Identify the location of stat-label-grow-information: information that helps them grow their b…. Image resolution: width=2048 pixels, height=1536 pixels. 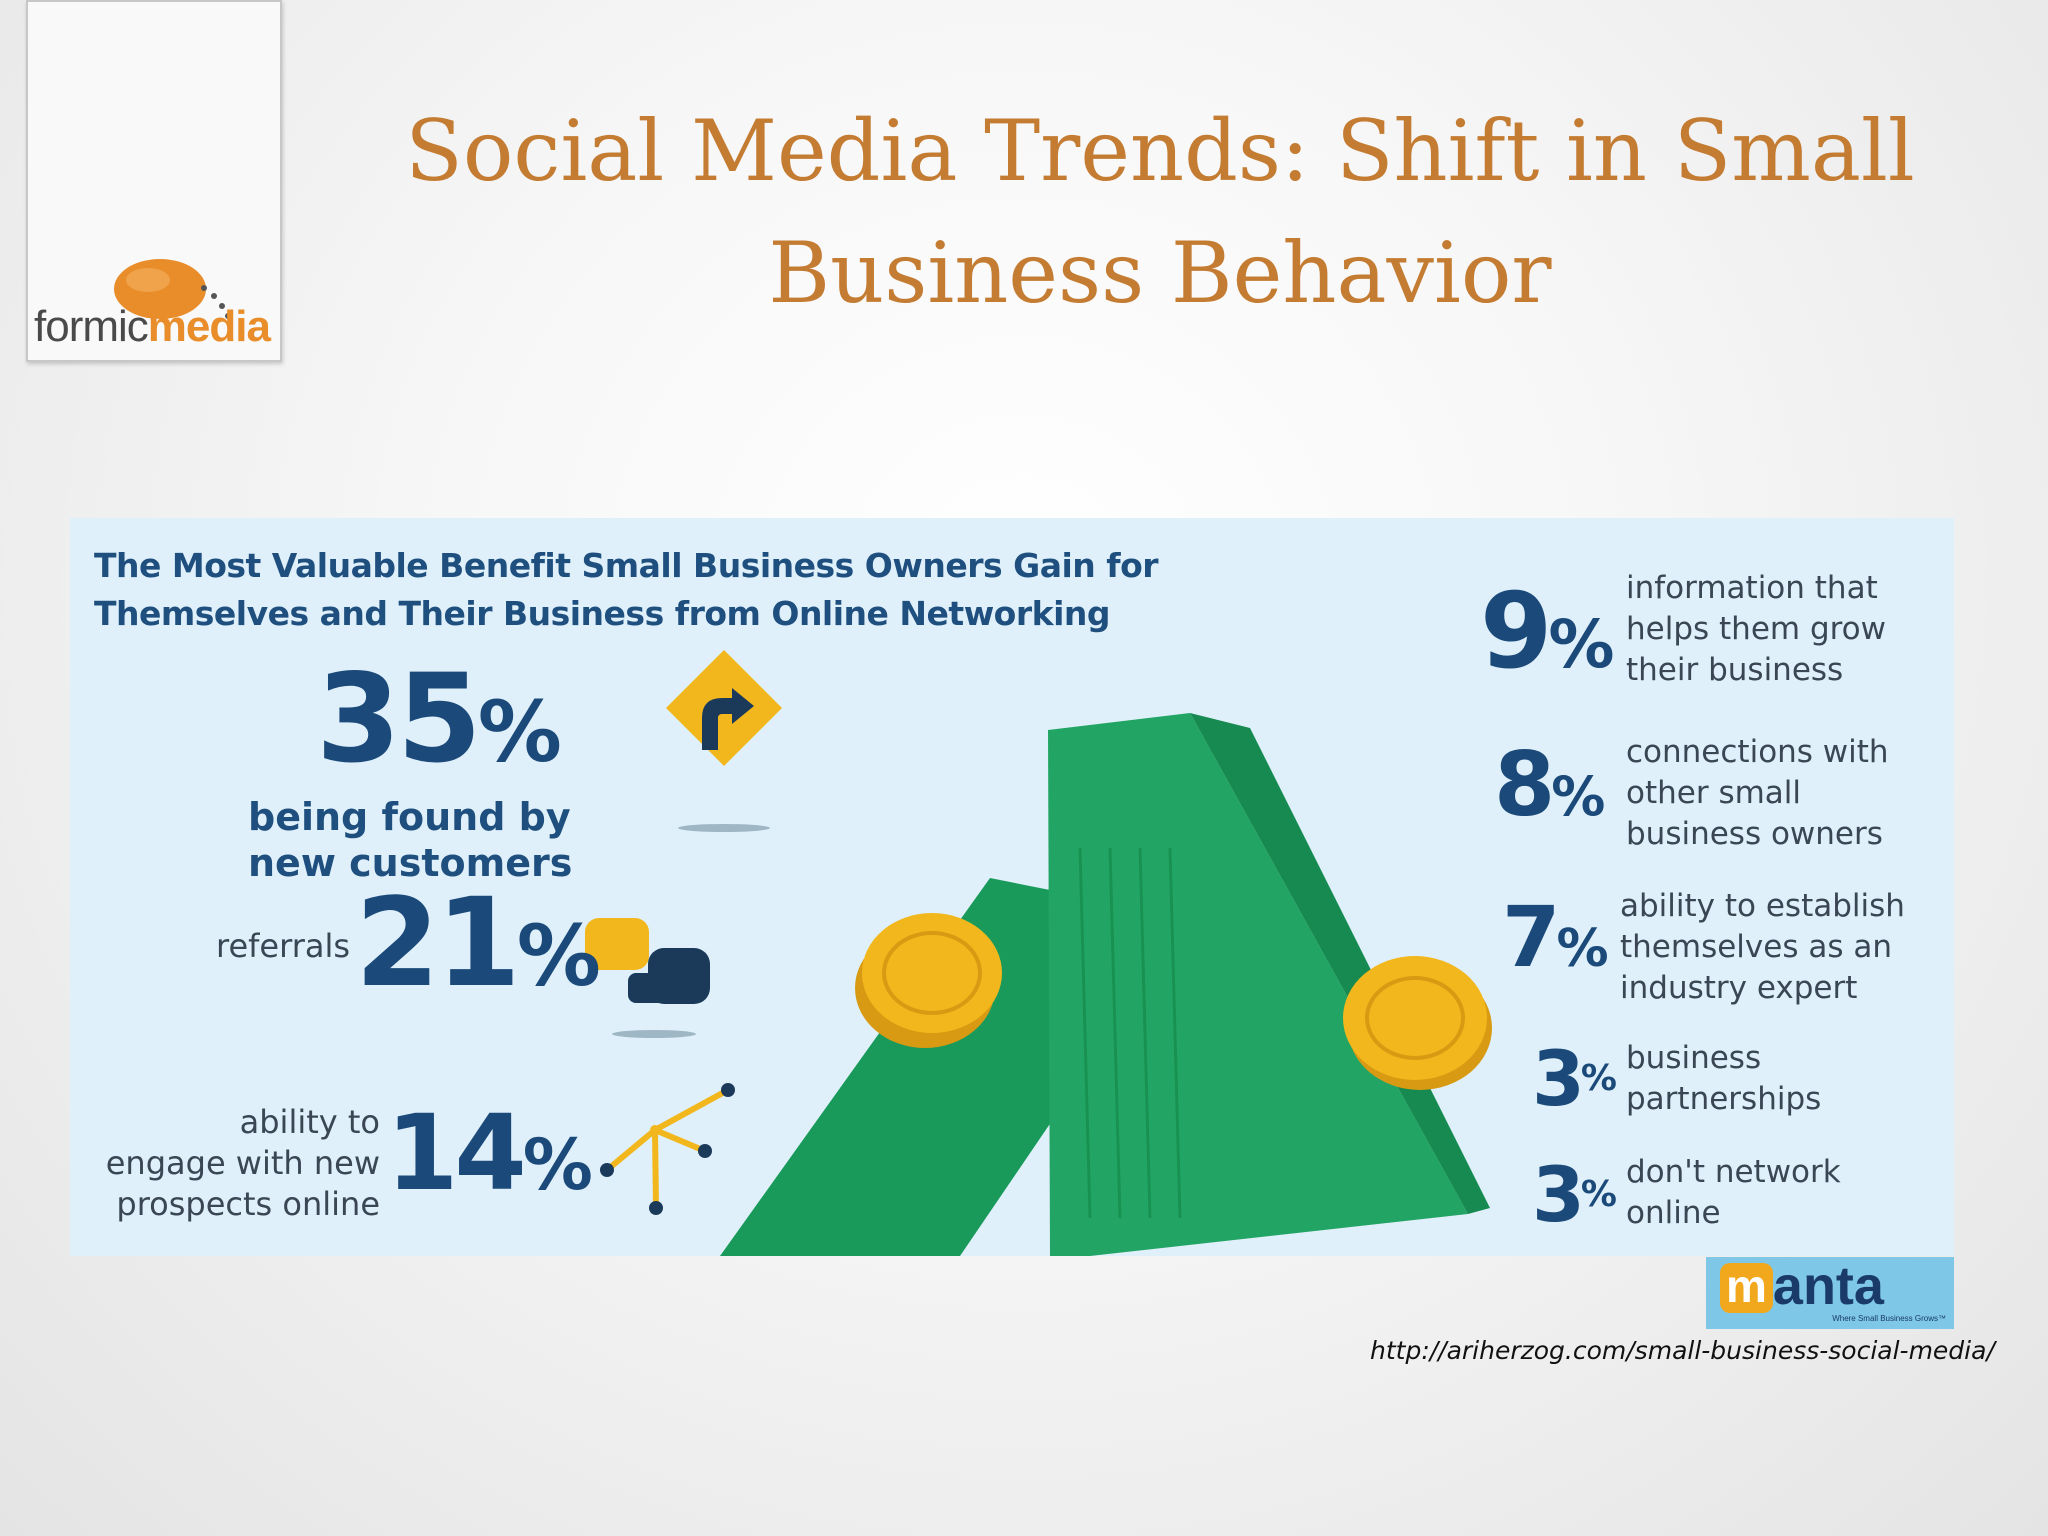
(1756, 629).